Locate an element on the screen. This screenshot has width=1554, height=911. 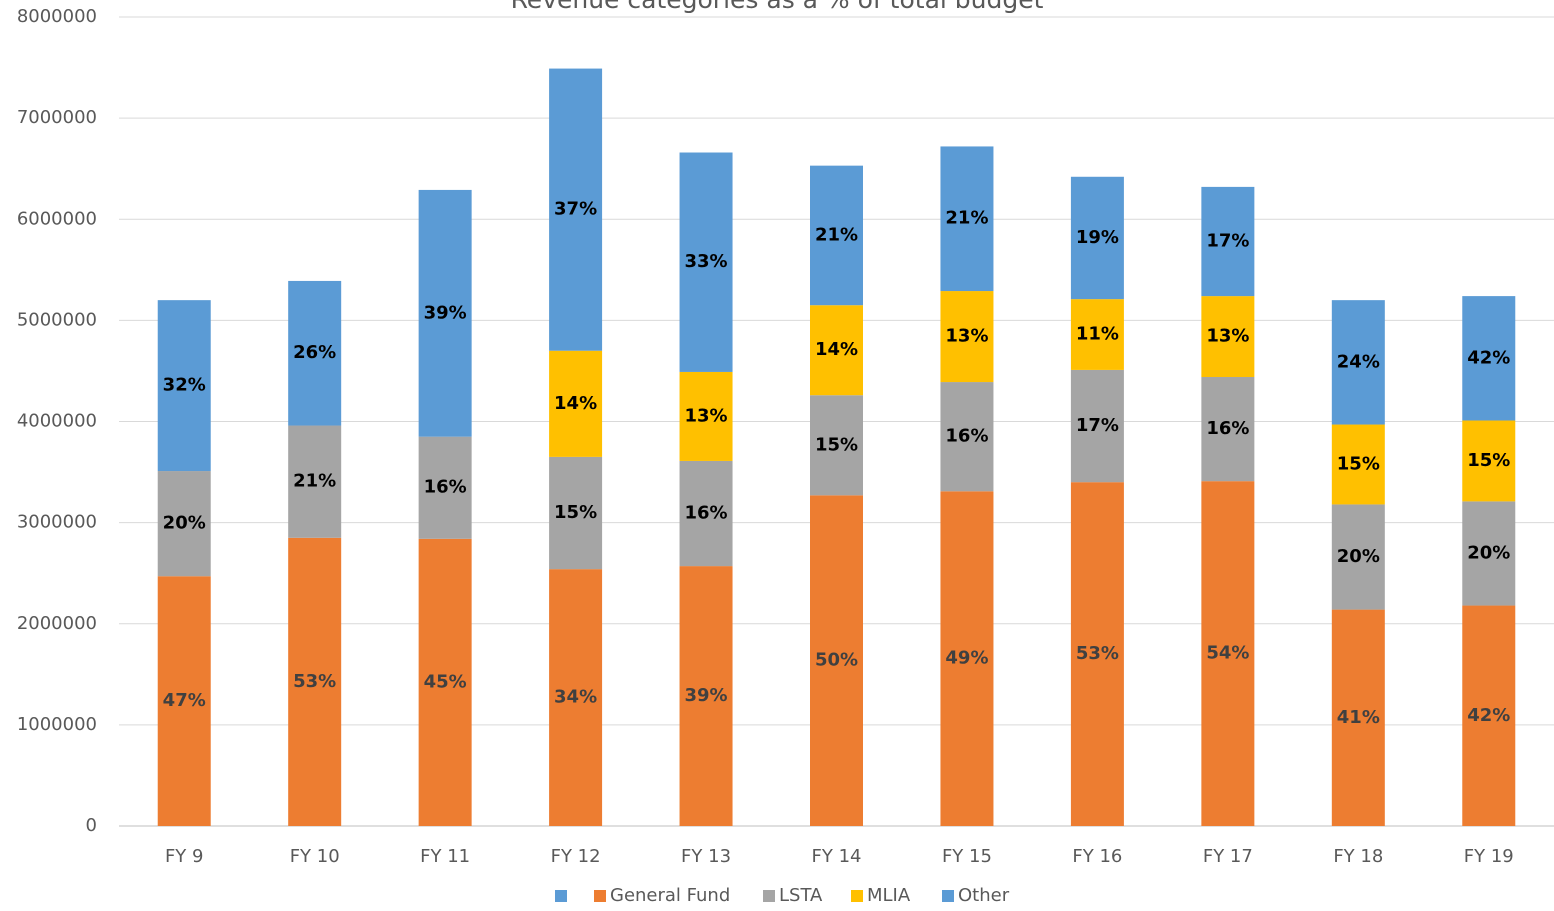
data-label: 50% is located at coordinates (836, 660).